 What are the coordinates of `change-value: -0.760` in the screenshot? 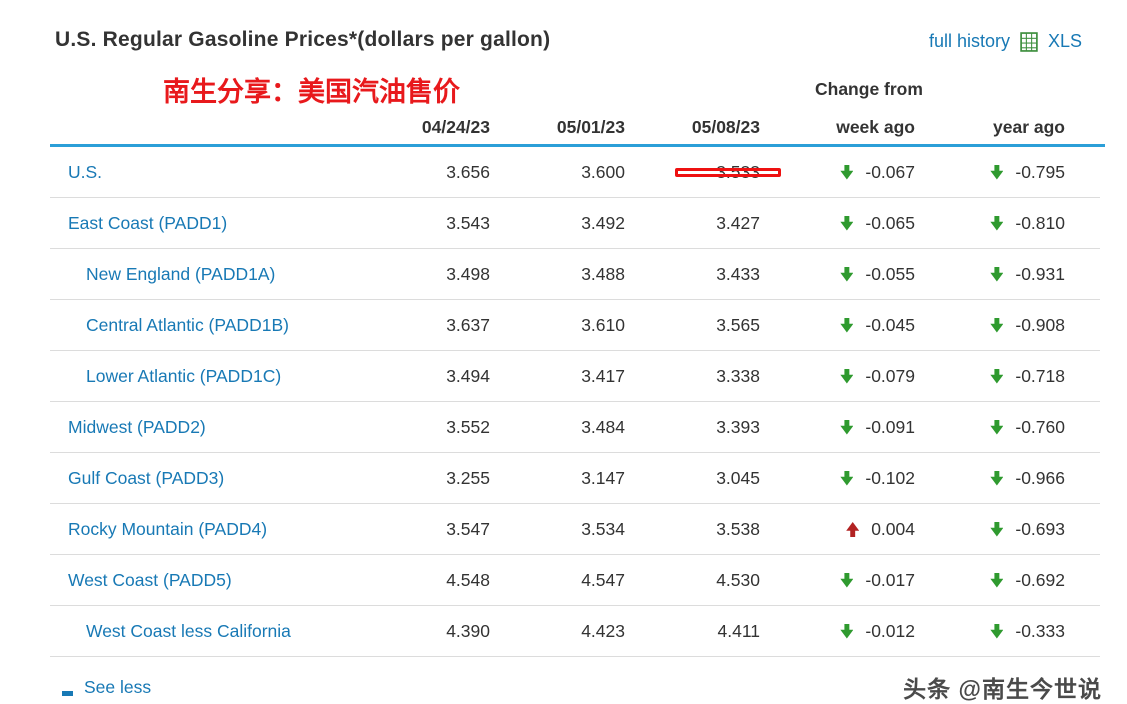 It's located at (1040, 426).